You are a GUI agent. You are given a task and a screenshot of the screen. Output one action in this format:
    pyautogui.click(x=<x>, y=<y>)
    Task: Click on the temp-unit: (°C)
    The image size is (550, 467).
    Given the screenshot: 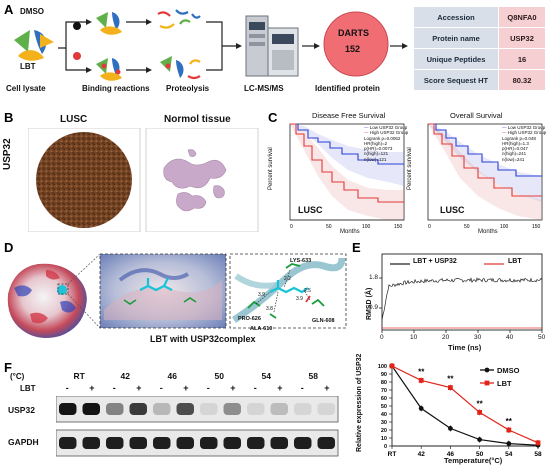 What is the action you would take?
    pyautogui.click(x=17, y=376)
    